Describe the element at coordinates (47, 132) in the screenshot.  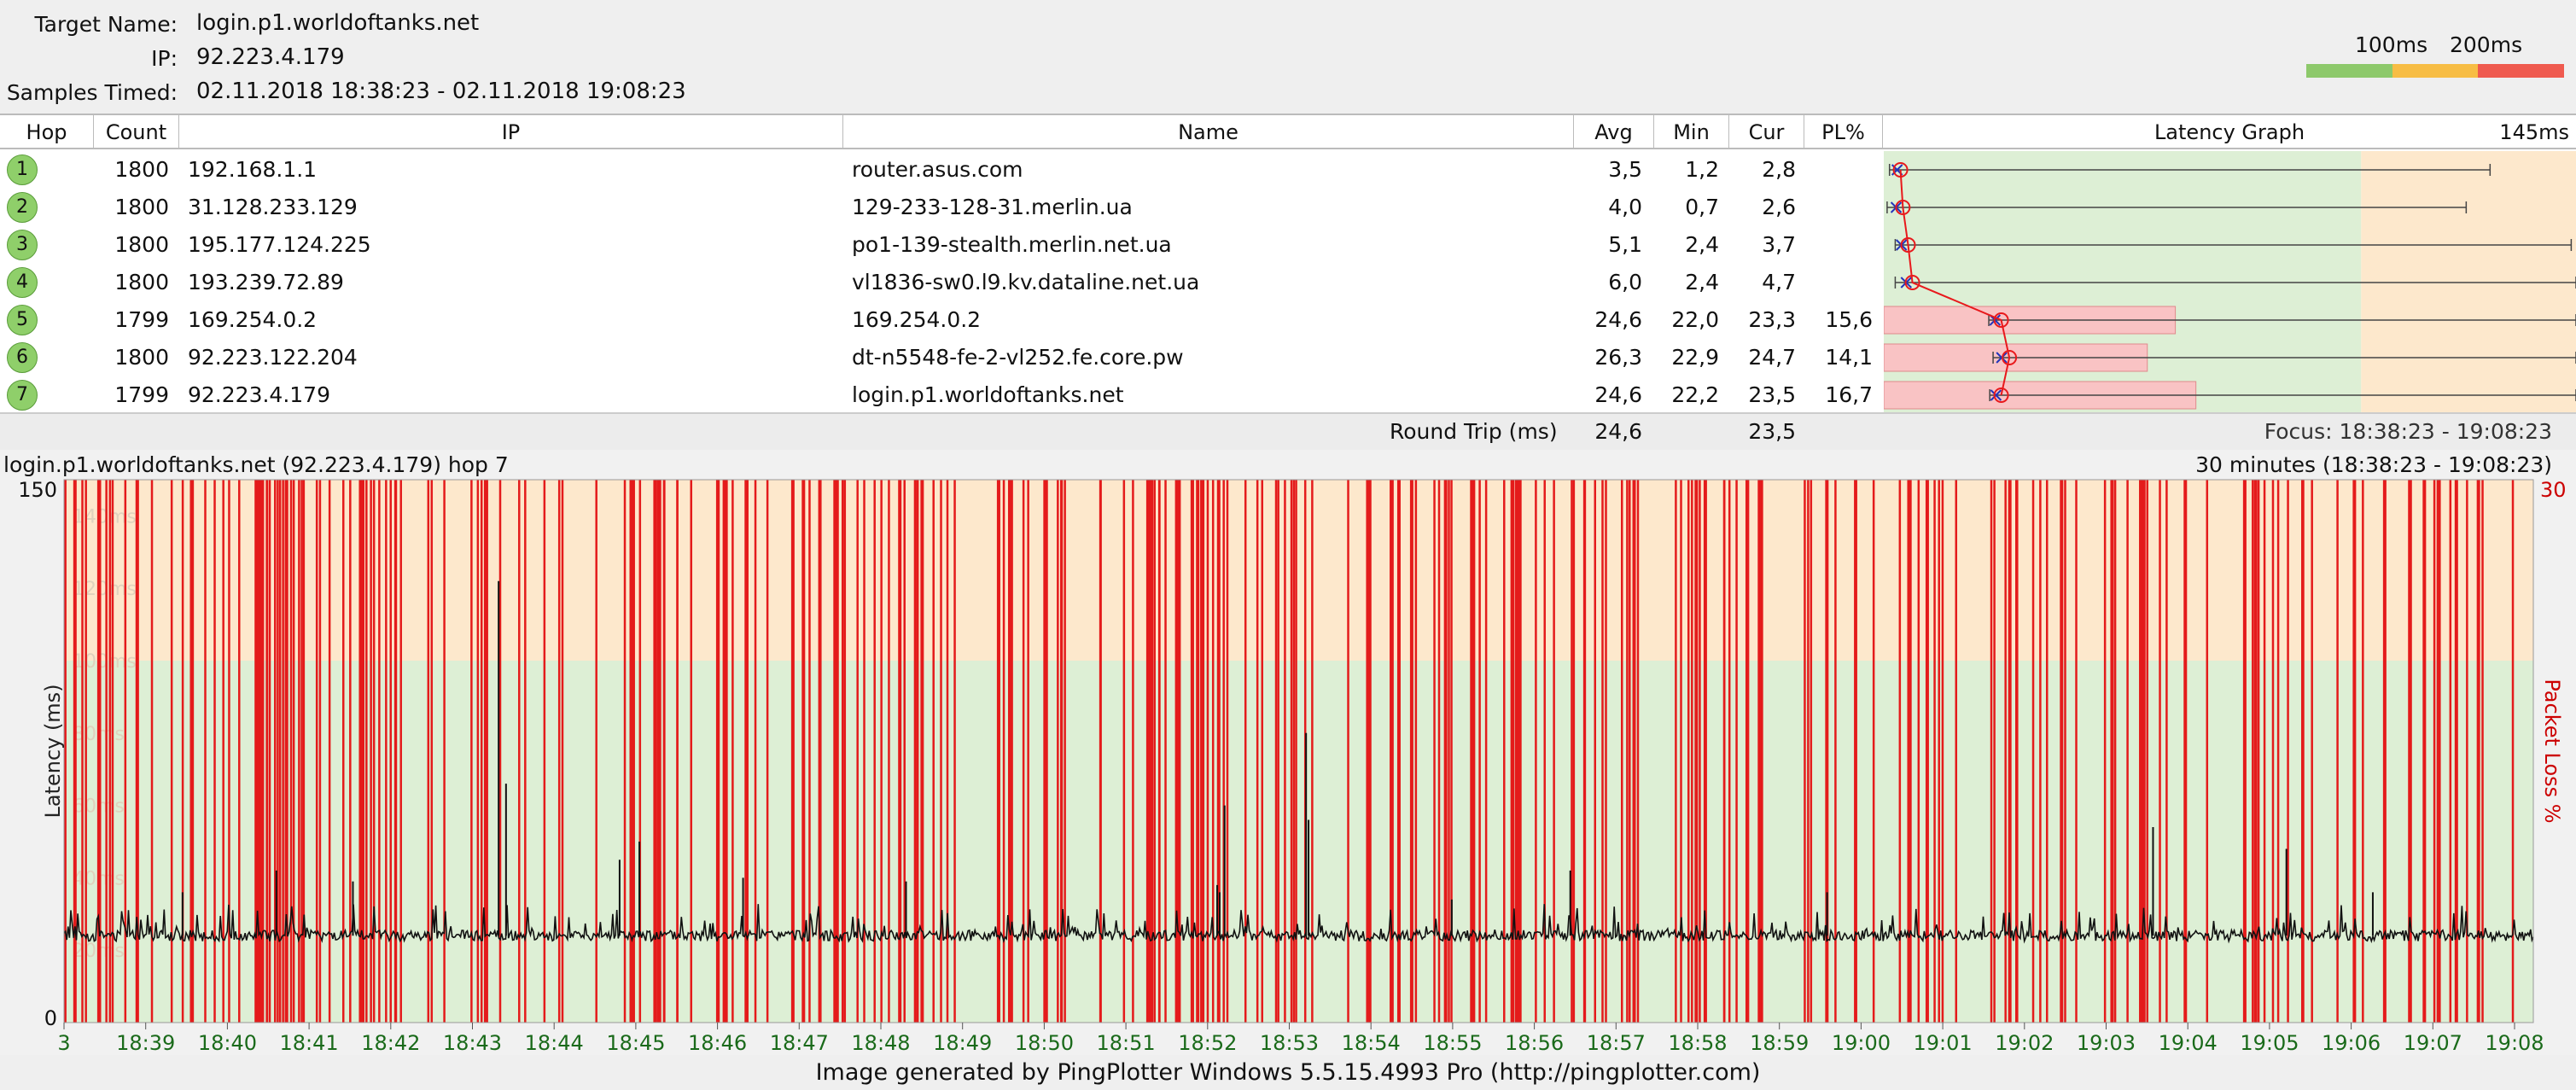
I see `col-hop: Hop` at that location.